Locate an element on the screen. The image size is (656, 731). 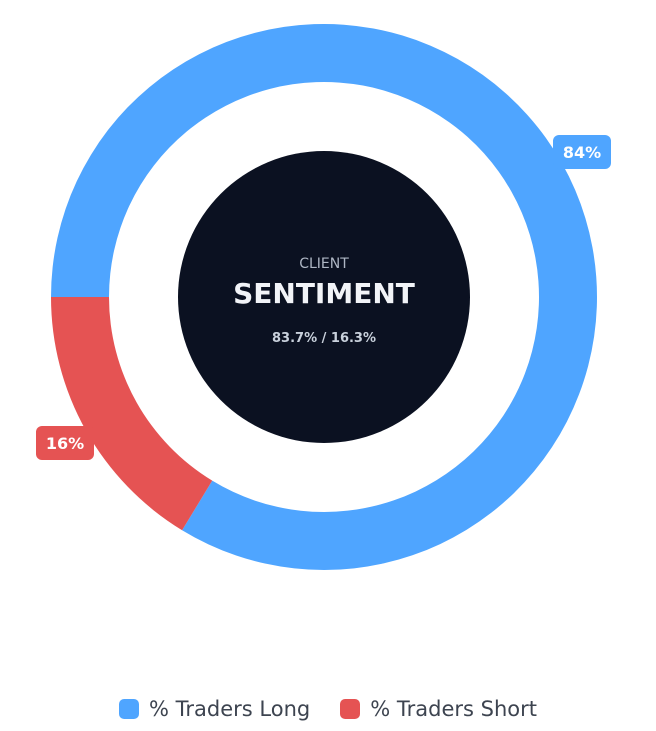
legend-item-short: % Traders Short is located at coordinates (438, 709).